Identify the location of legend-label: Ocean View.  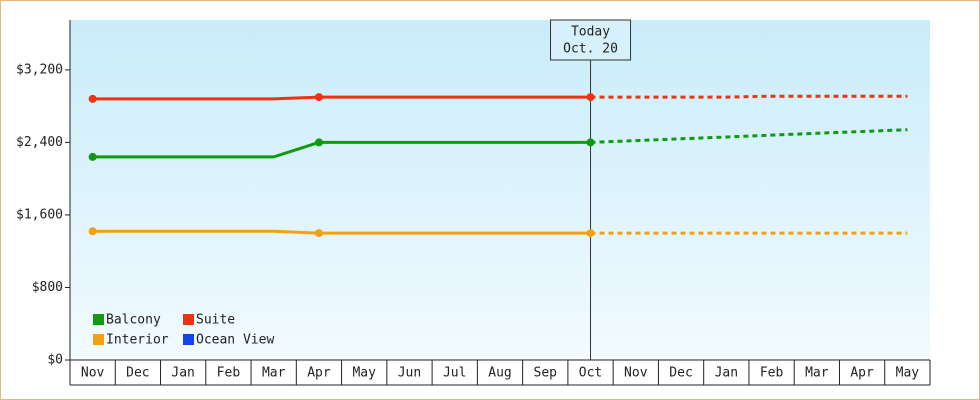
(235, 340).